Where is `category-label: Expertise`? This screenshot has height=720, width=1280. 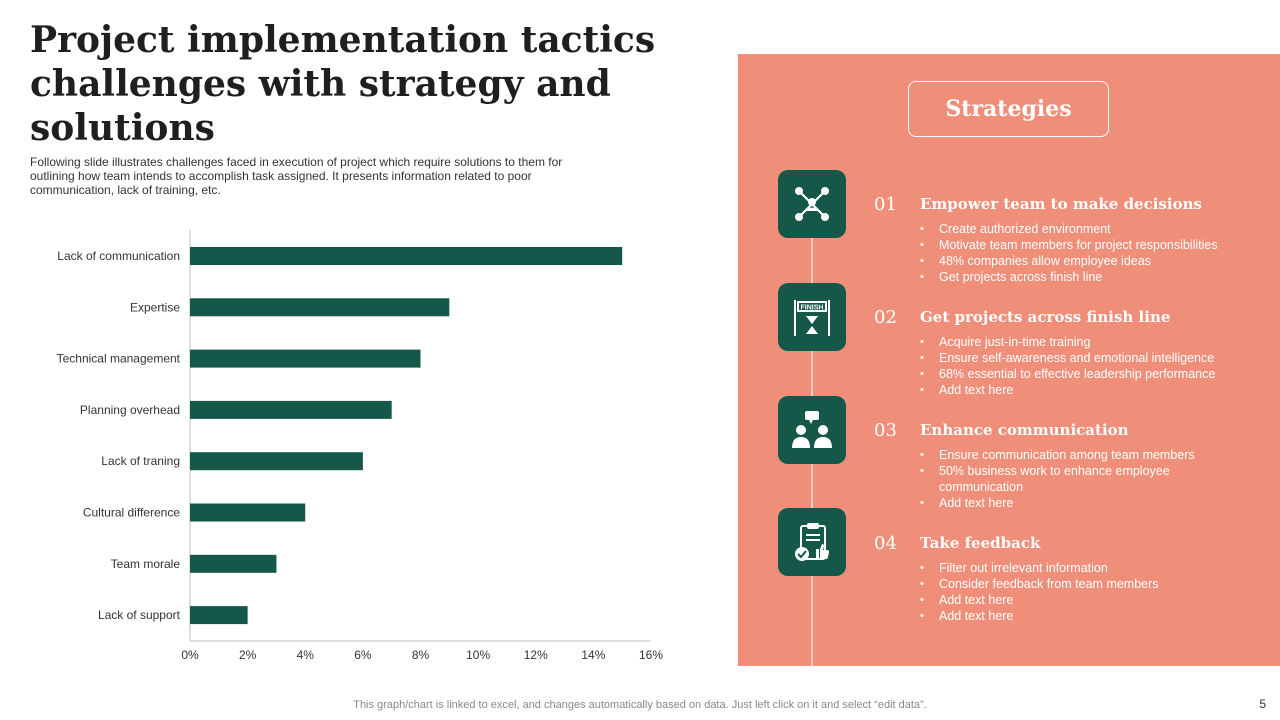
category-label: Expertise is located at coordinates (155, 307).